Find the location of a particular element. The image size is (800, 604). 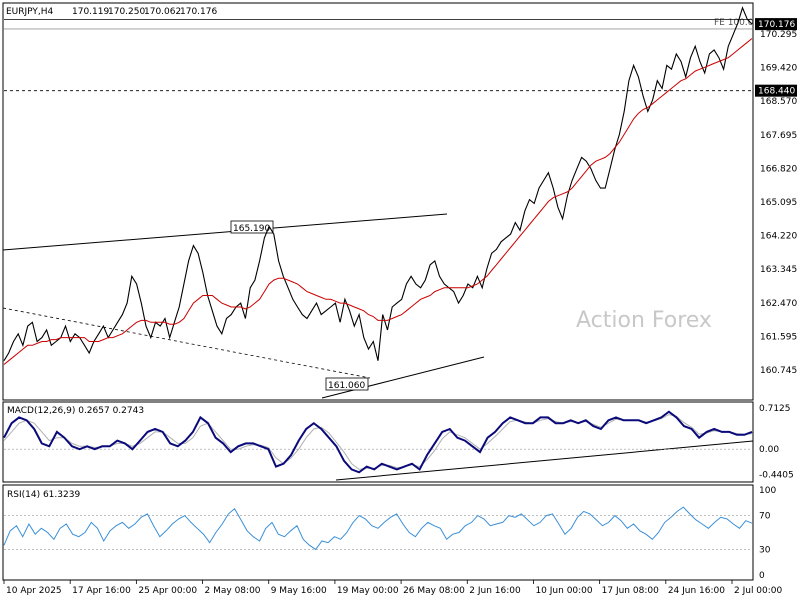

x-tick-label: 9 May 16:00 is located at coordinates (299, 591).